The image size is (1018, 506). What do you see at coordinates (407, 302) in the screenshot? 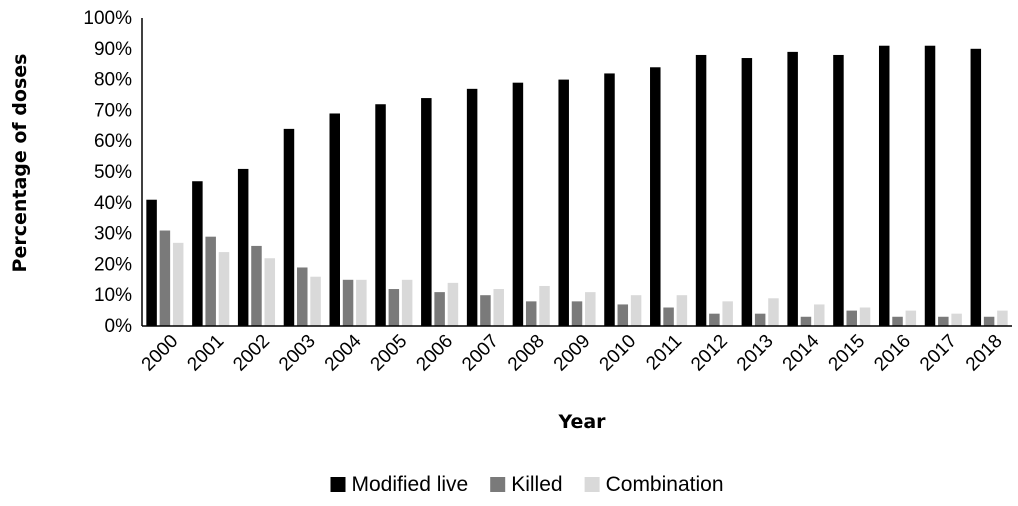
I see `bar-combination-2005` at bounding box center [407, 302].